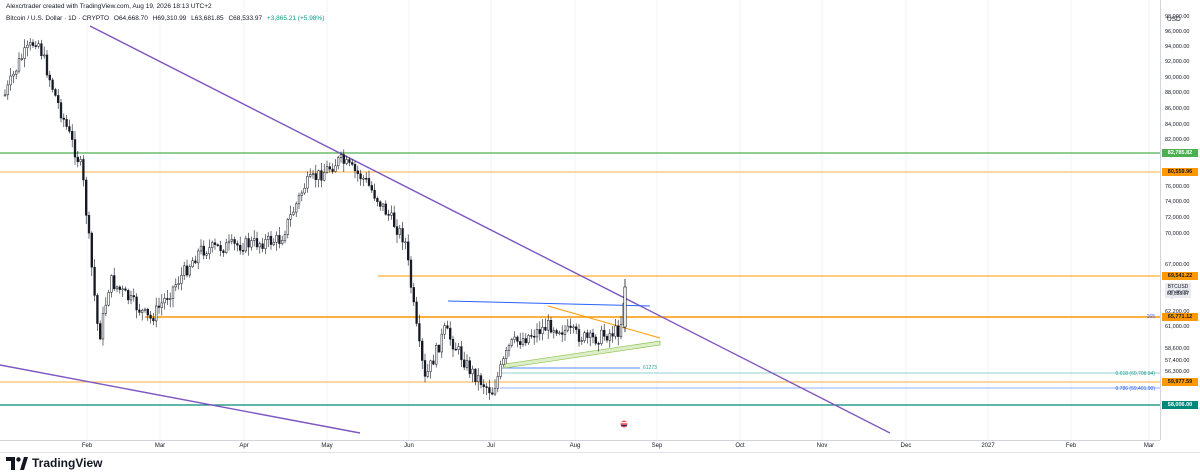 Image resolution: width=1200 pixels, height=474 pixels. What do you see at coordinates (1149, 446) in the screenshot?
I see `time-tick: Mar` at bounding box center [1149, 446].